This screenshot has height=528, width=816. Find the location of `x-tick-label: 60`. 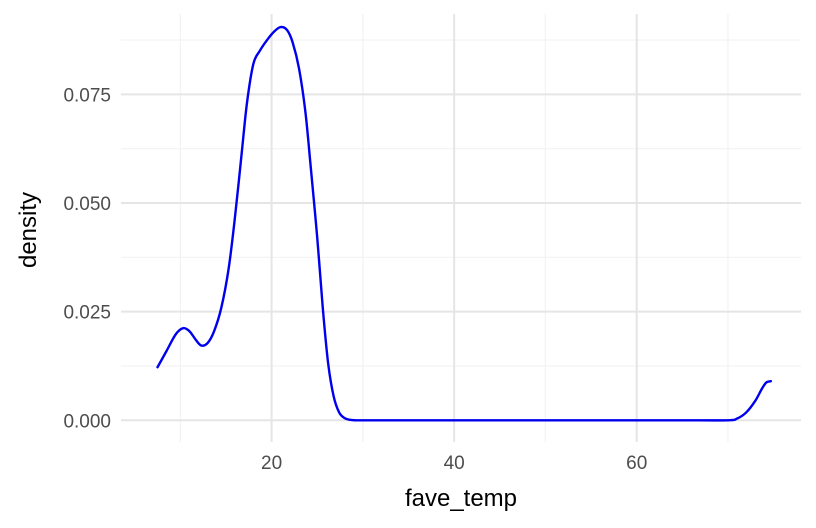

x-tick-label: 60 is located at coordinates (636, 463).